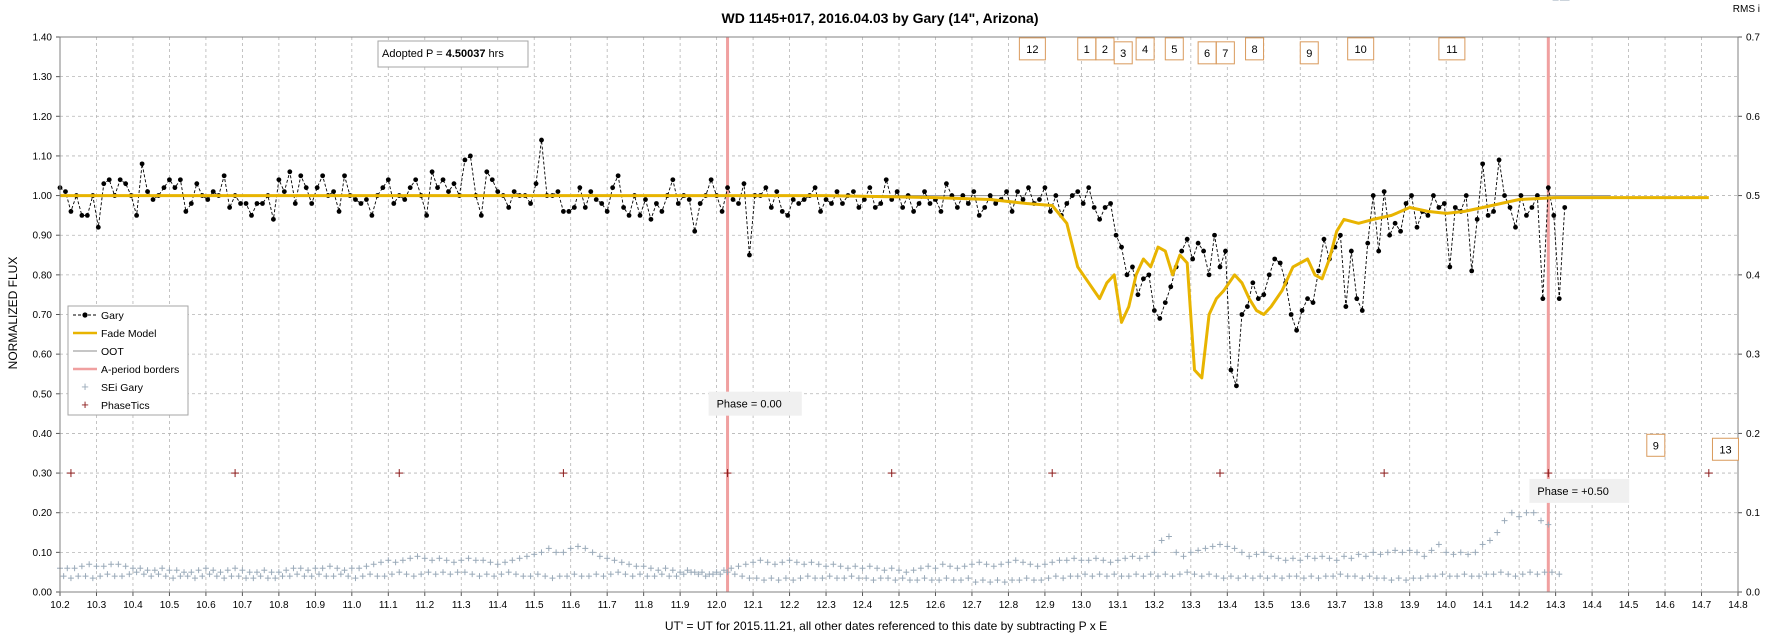 The width and height of the screenshot is (1772, 638). Describe the element at coordinates (889, 473) in the screenshot. I see `phase-tics-series` at that location.